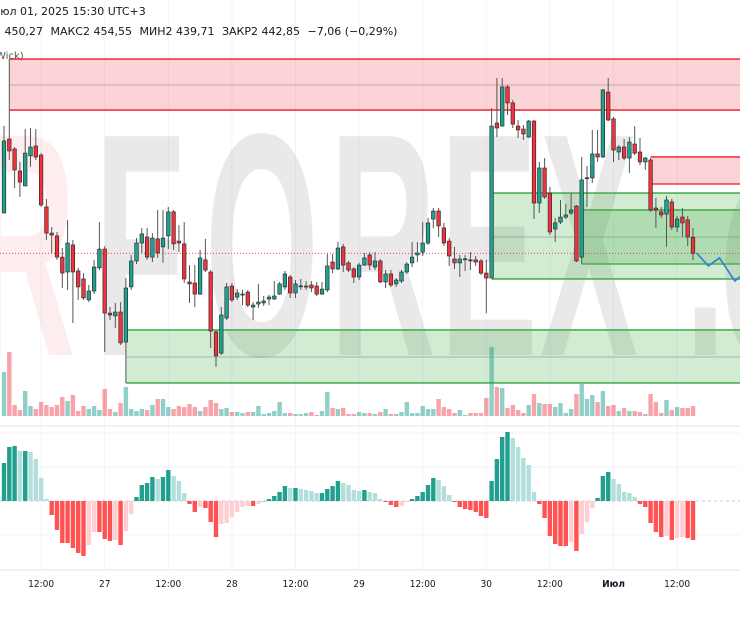 The height and width of the screenshot is (620, 740). I want to click on supply-zone, so click(695, 170).